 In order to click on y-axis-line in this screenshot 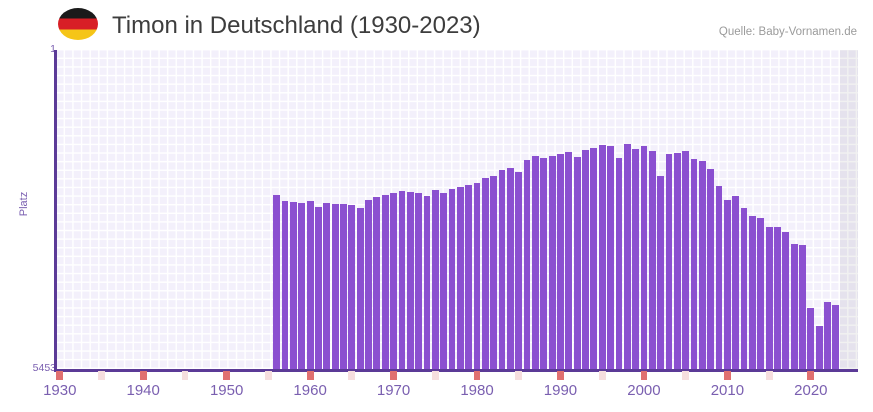, I will do `click(55, 210)`.